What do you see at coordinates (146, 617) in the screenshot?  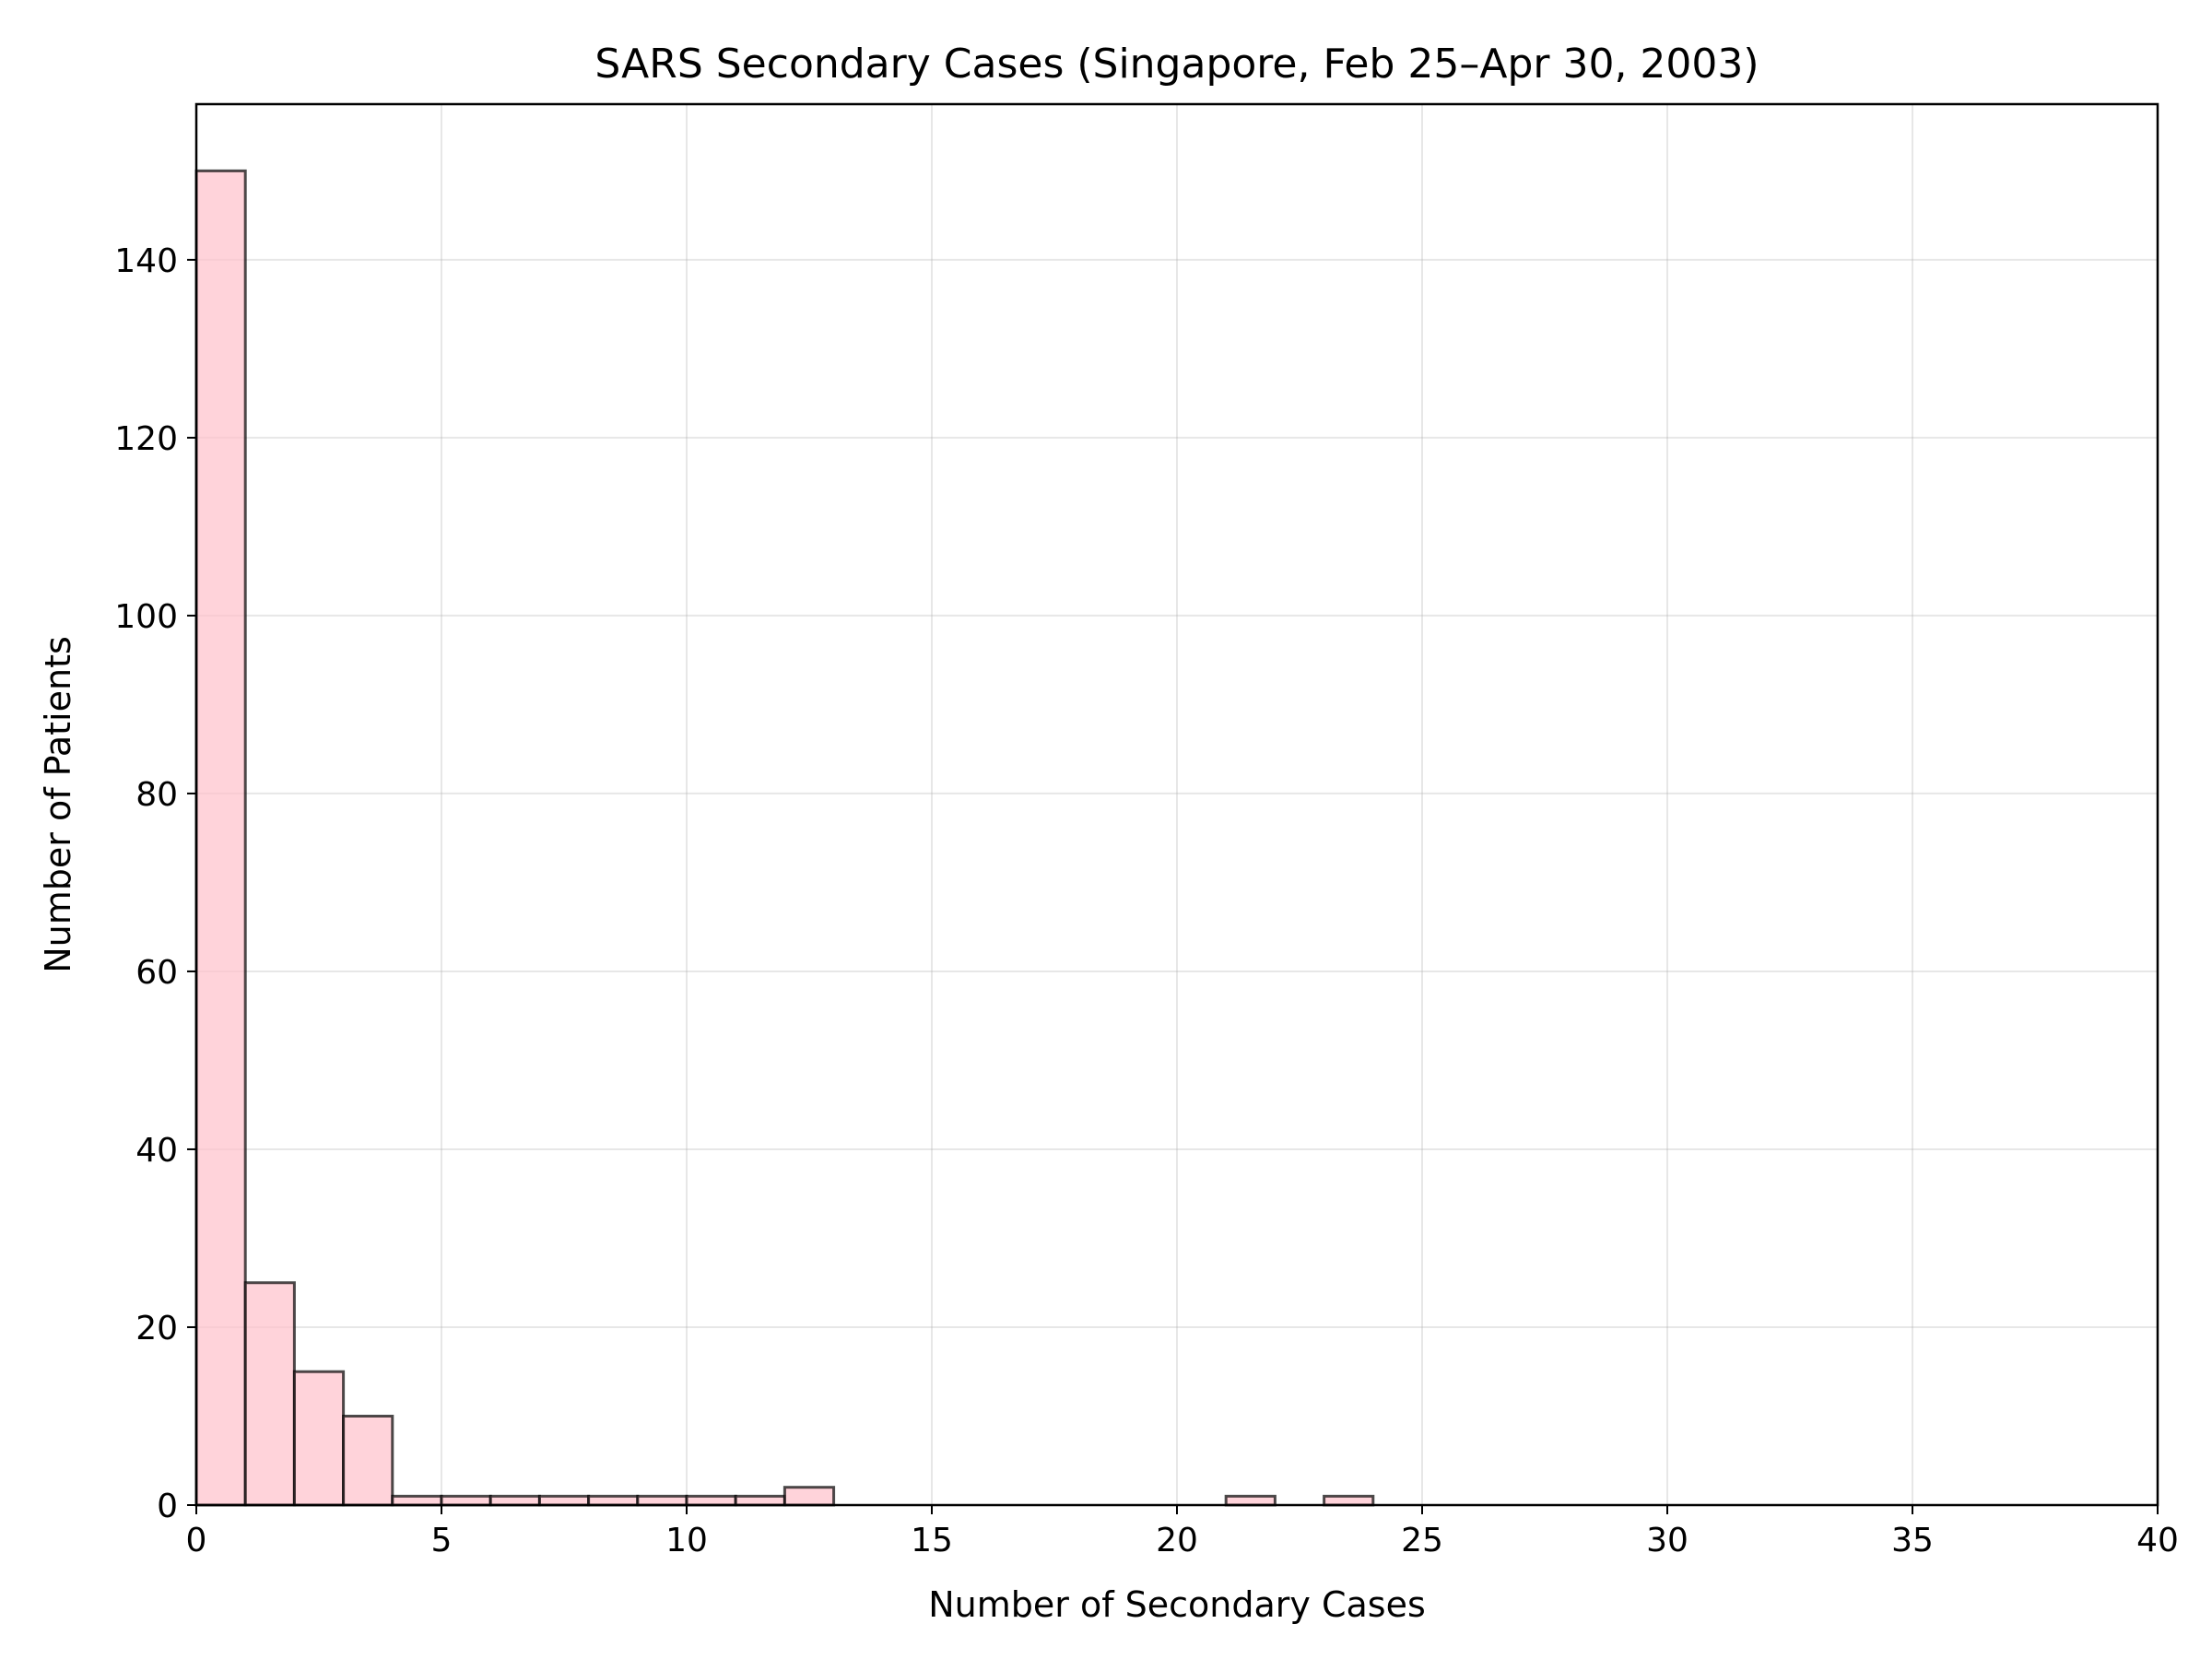 I see `y-tick-label: 100` at bounding box center [146, 617].